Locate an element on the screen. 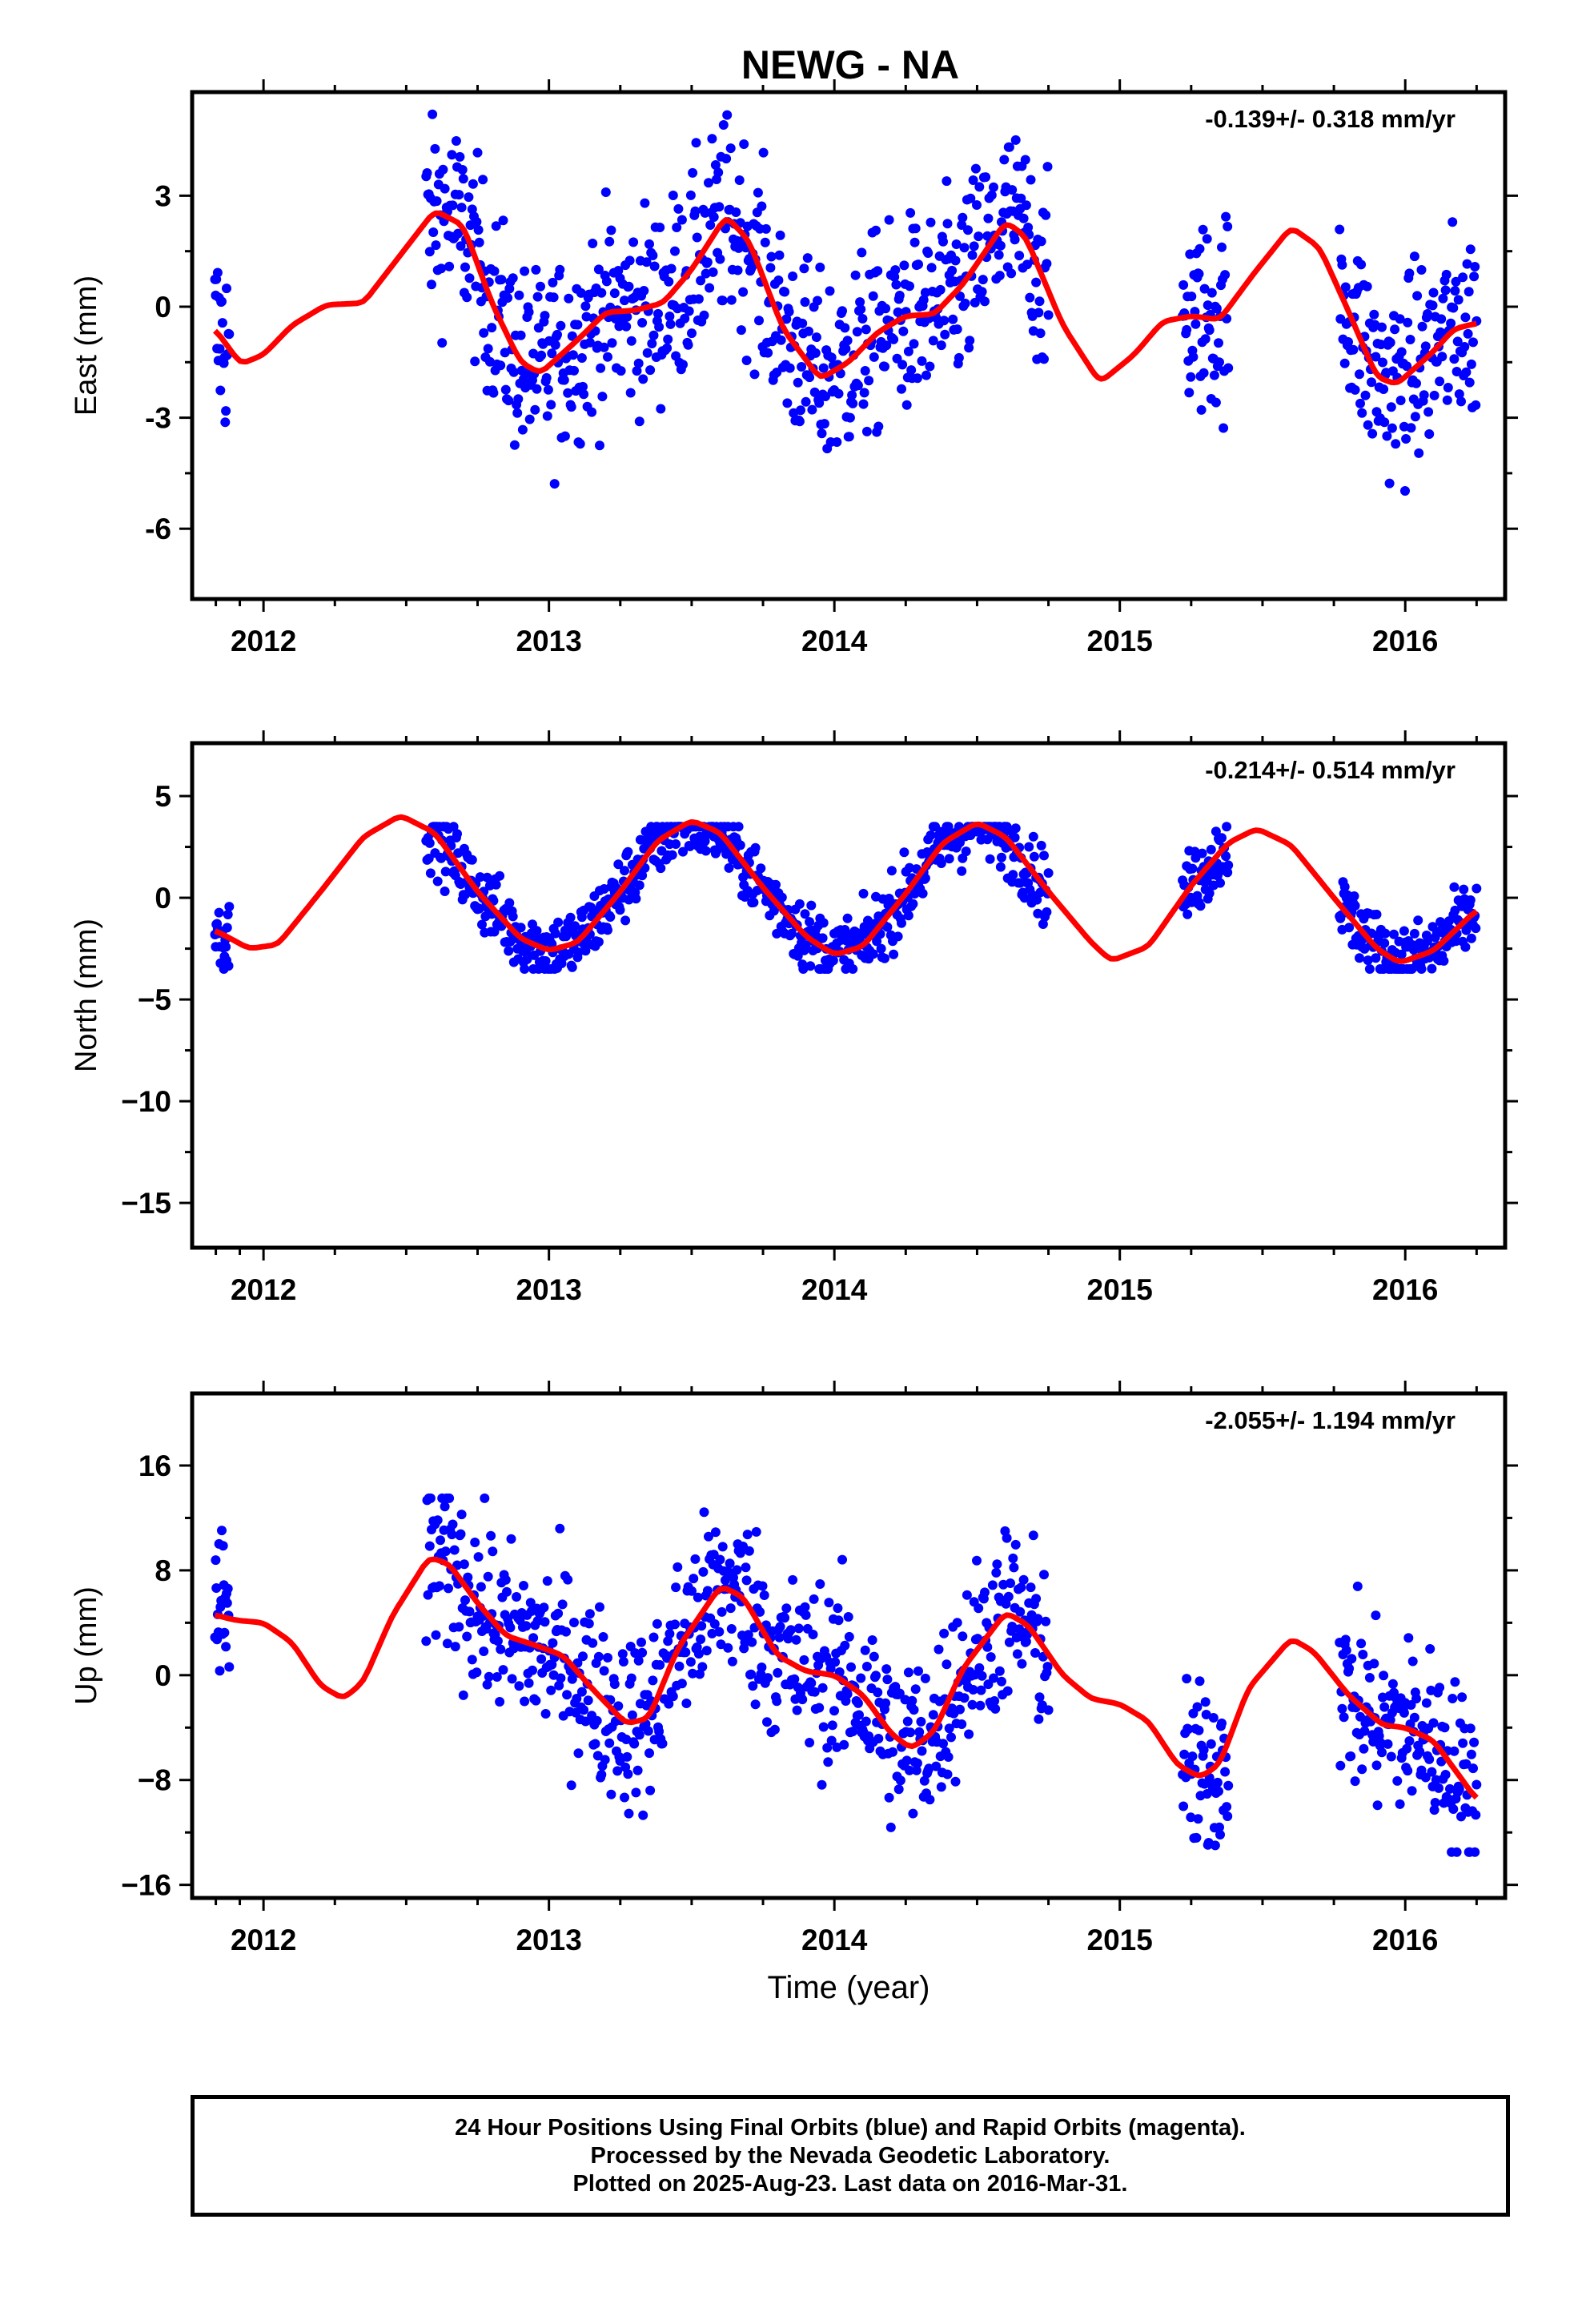  up-y-axis-label: Up (mm) is located at coordinates (86, 1645).